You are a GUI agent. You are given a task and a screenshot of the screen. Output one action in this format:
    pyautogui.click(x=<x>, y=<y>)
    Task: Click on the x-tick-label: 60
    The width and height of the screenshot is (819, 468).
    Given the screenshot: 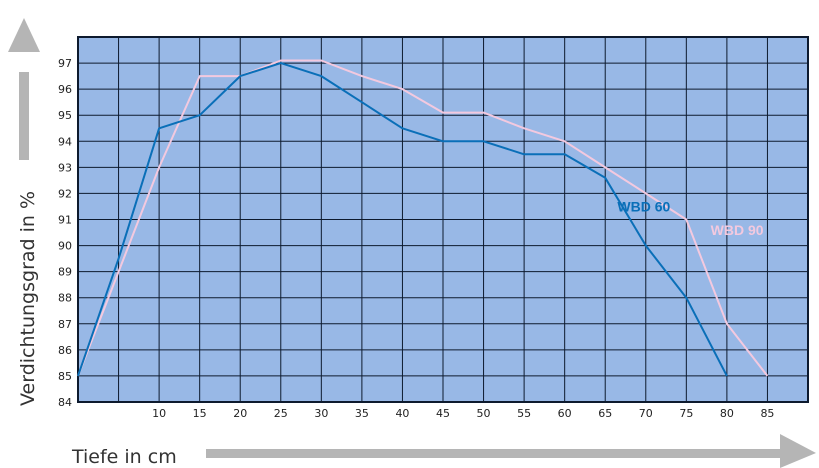 What is the action you would take?
    pyautogui.click(x=565, y=413)
    